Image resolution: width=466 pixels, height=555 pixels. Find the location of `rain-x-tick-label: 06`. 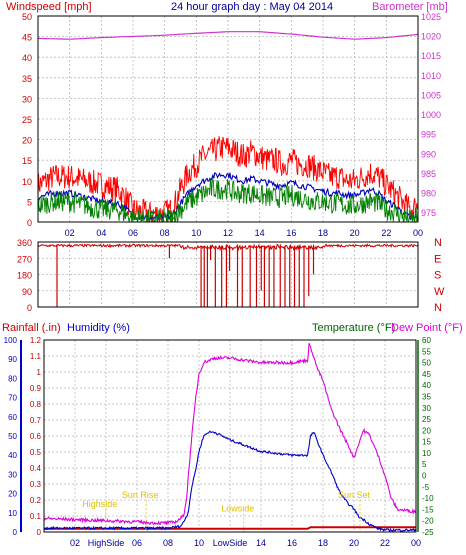

rain-x-tick-label: 06 is located at coordinates (137, 543).